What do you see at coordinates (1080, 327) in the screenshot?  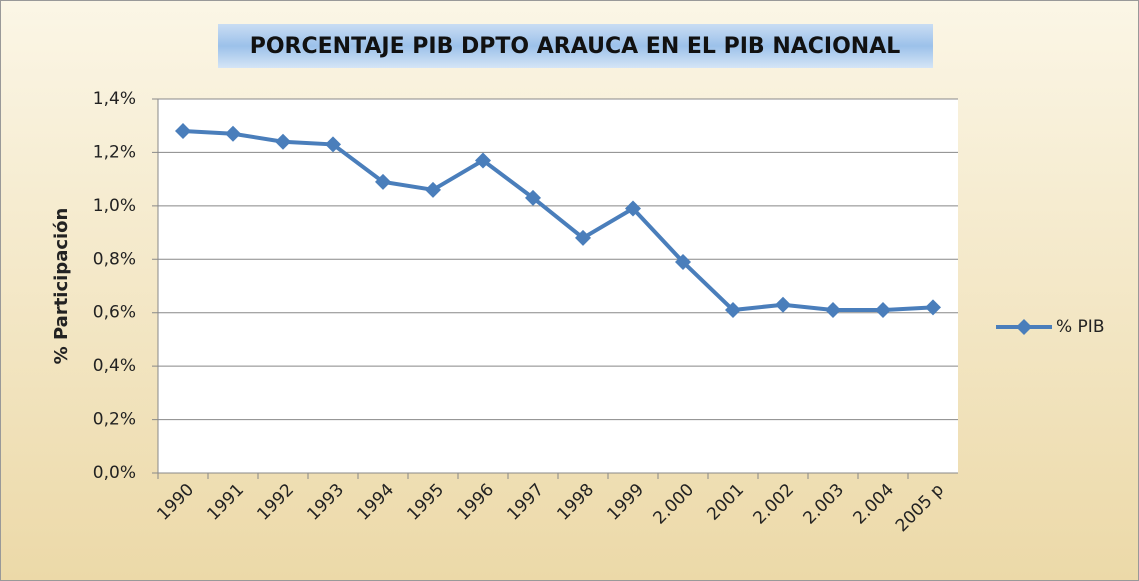 I see `legend-label: % PIB` at bounding box center [1080, 327].